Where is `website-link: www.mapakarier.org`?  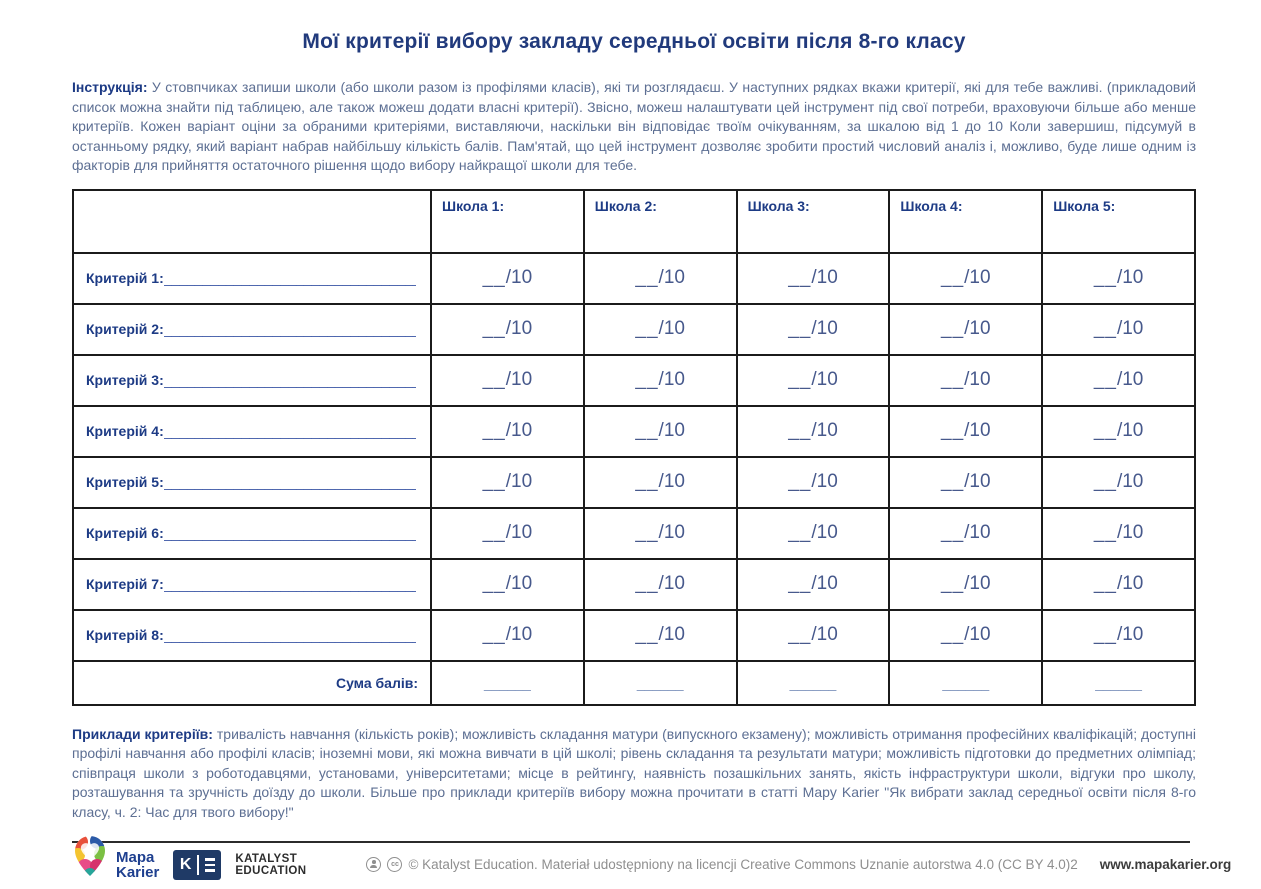
website-link: www.mapakarier.org is located at coordinates (1165, 864).